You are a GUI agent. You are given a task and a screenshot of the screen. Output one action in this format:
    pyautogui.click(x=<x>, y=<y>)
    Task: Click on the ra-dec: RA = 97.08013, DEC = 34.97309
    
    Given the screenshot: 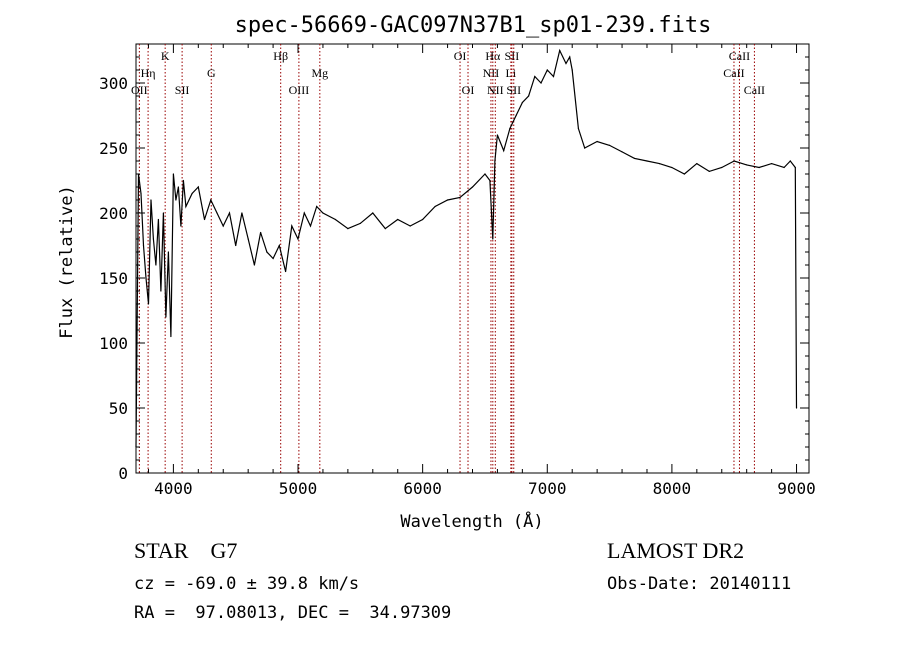 What is the action you would take?
    pyautogui.click(x=293, y=613)
    